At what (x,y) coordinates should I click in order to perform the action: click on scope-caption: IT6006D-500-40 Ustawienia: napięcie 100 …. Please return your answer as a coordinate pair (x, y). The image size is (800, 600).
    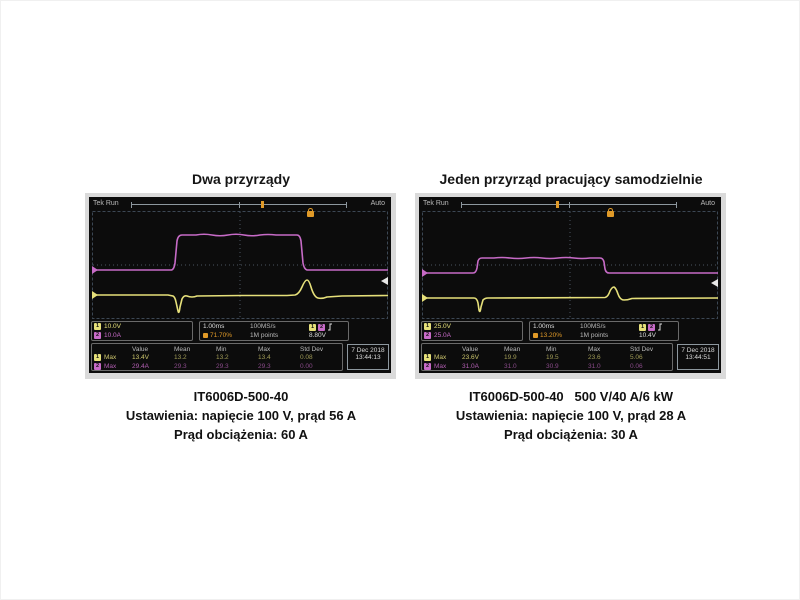
    Looking at the image, I should click on (241, 415).